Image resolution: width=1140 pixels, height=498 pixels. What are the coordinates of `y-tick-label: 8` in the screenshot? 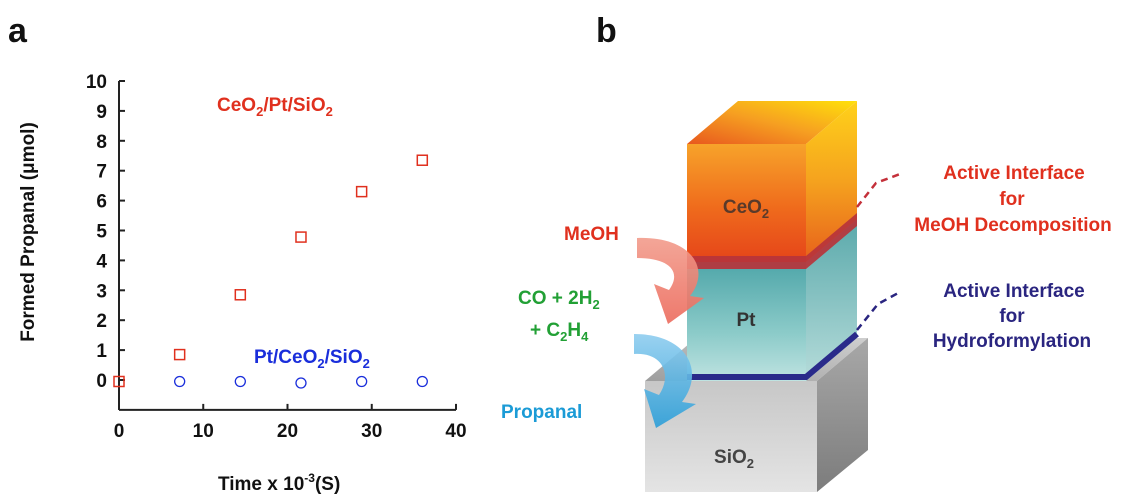 It's located at (101, 142).